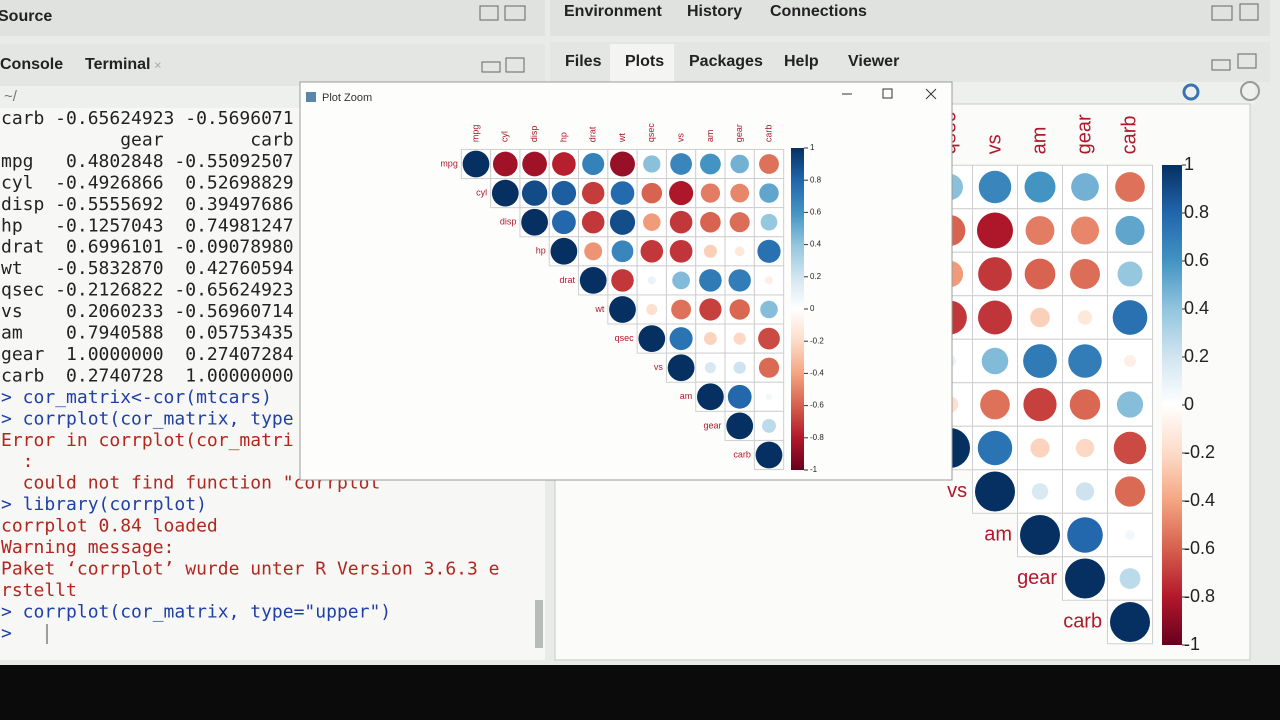 The height and width of the screenshot is (720, 1280). I want to click on console-line: am 0.7940588 0.05753435, so click(147, 333).